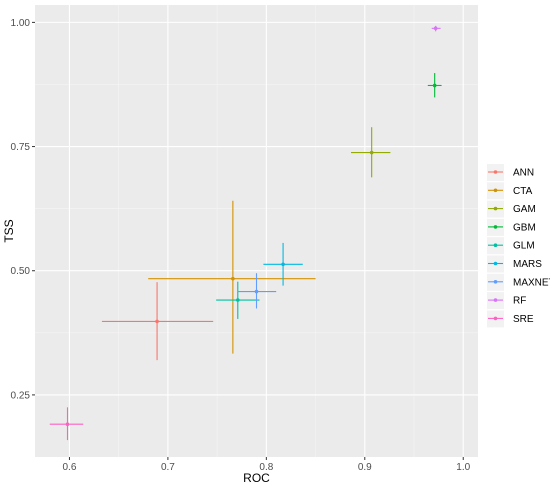 The image size is (550, 497). What do you see at coordinates (523, 191) in the screenshot?
I see `legend-label: CTA` at bounding box center [523, 191].